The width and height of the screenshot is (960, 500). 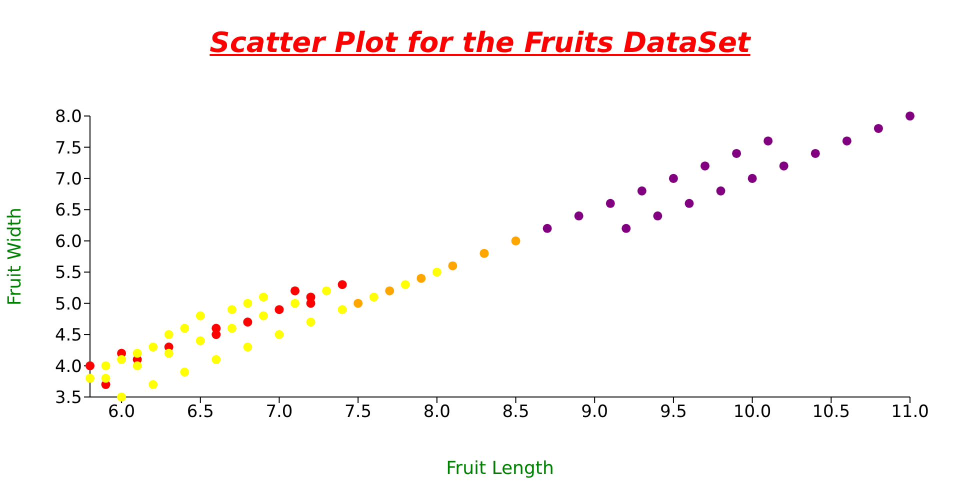 I want to click on x-tick-label: 8.5, so click(x=516, y=412).